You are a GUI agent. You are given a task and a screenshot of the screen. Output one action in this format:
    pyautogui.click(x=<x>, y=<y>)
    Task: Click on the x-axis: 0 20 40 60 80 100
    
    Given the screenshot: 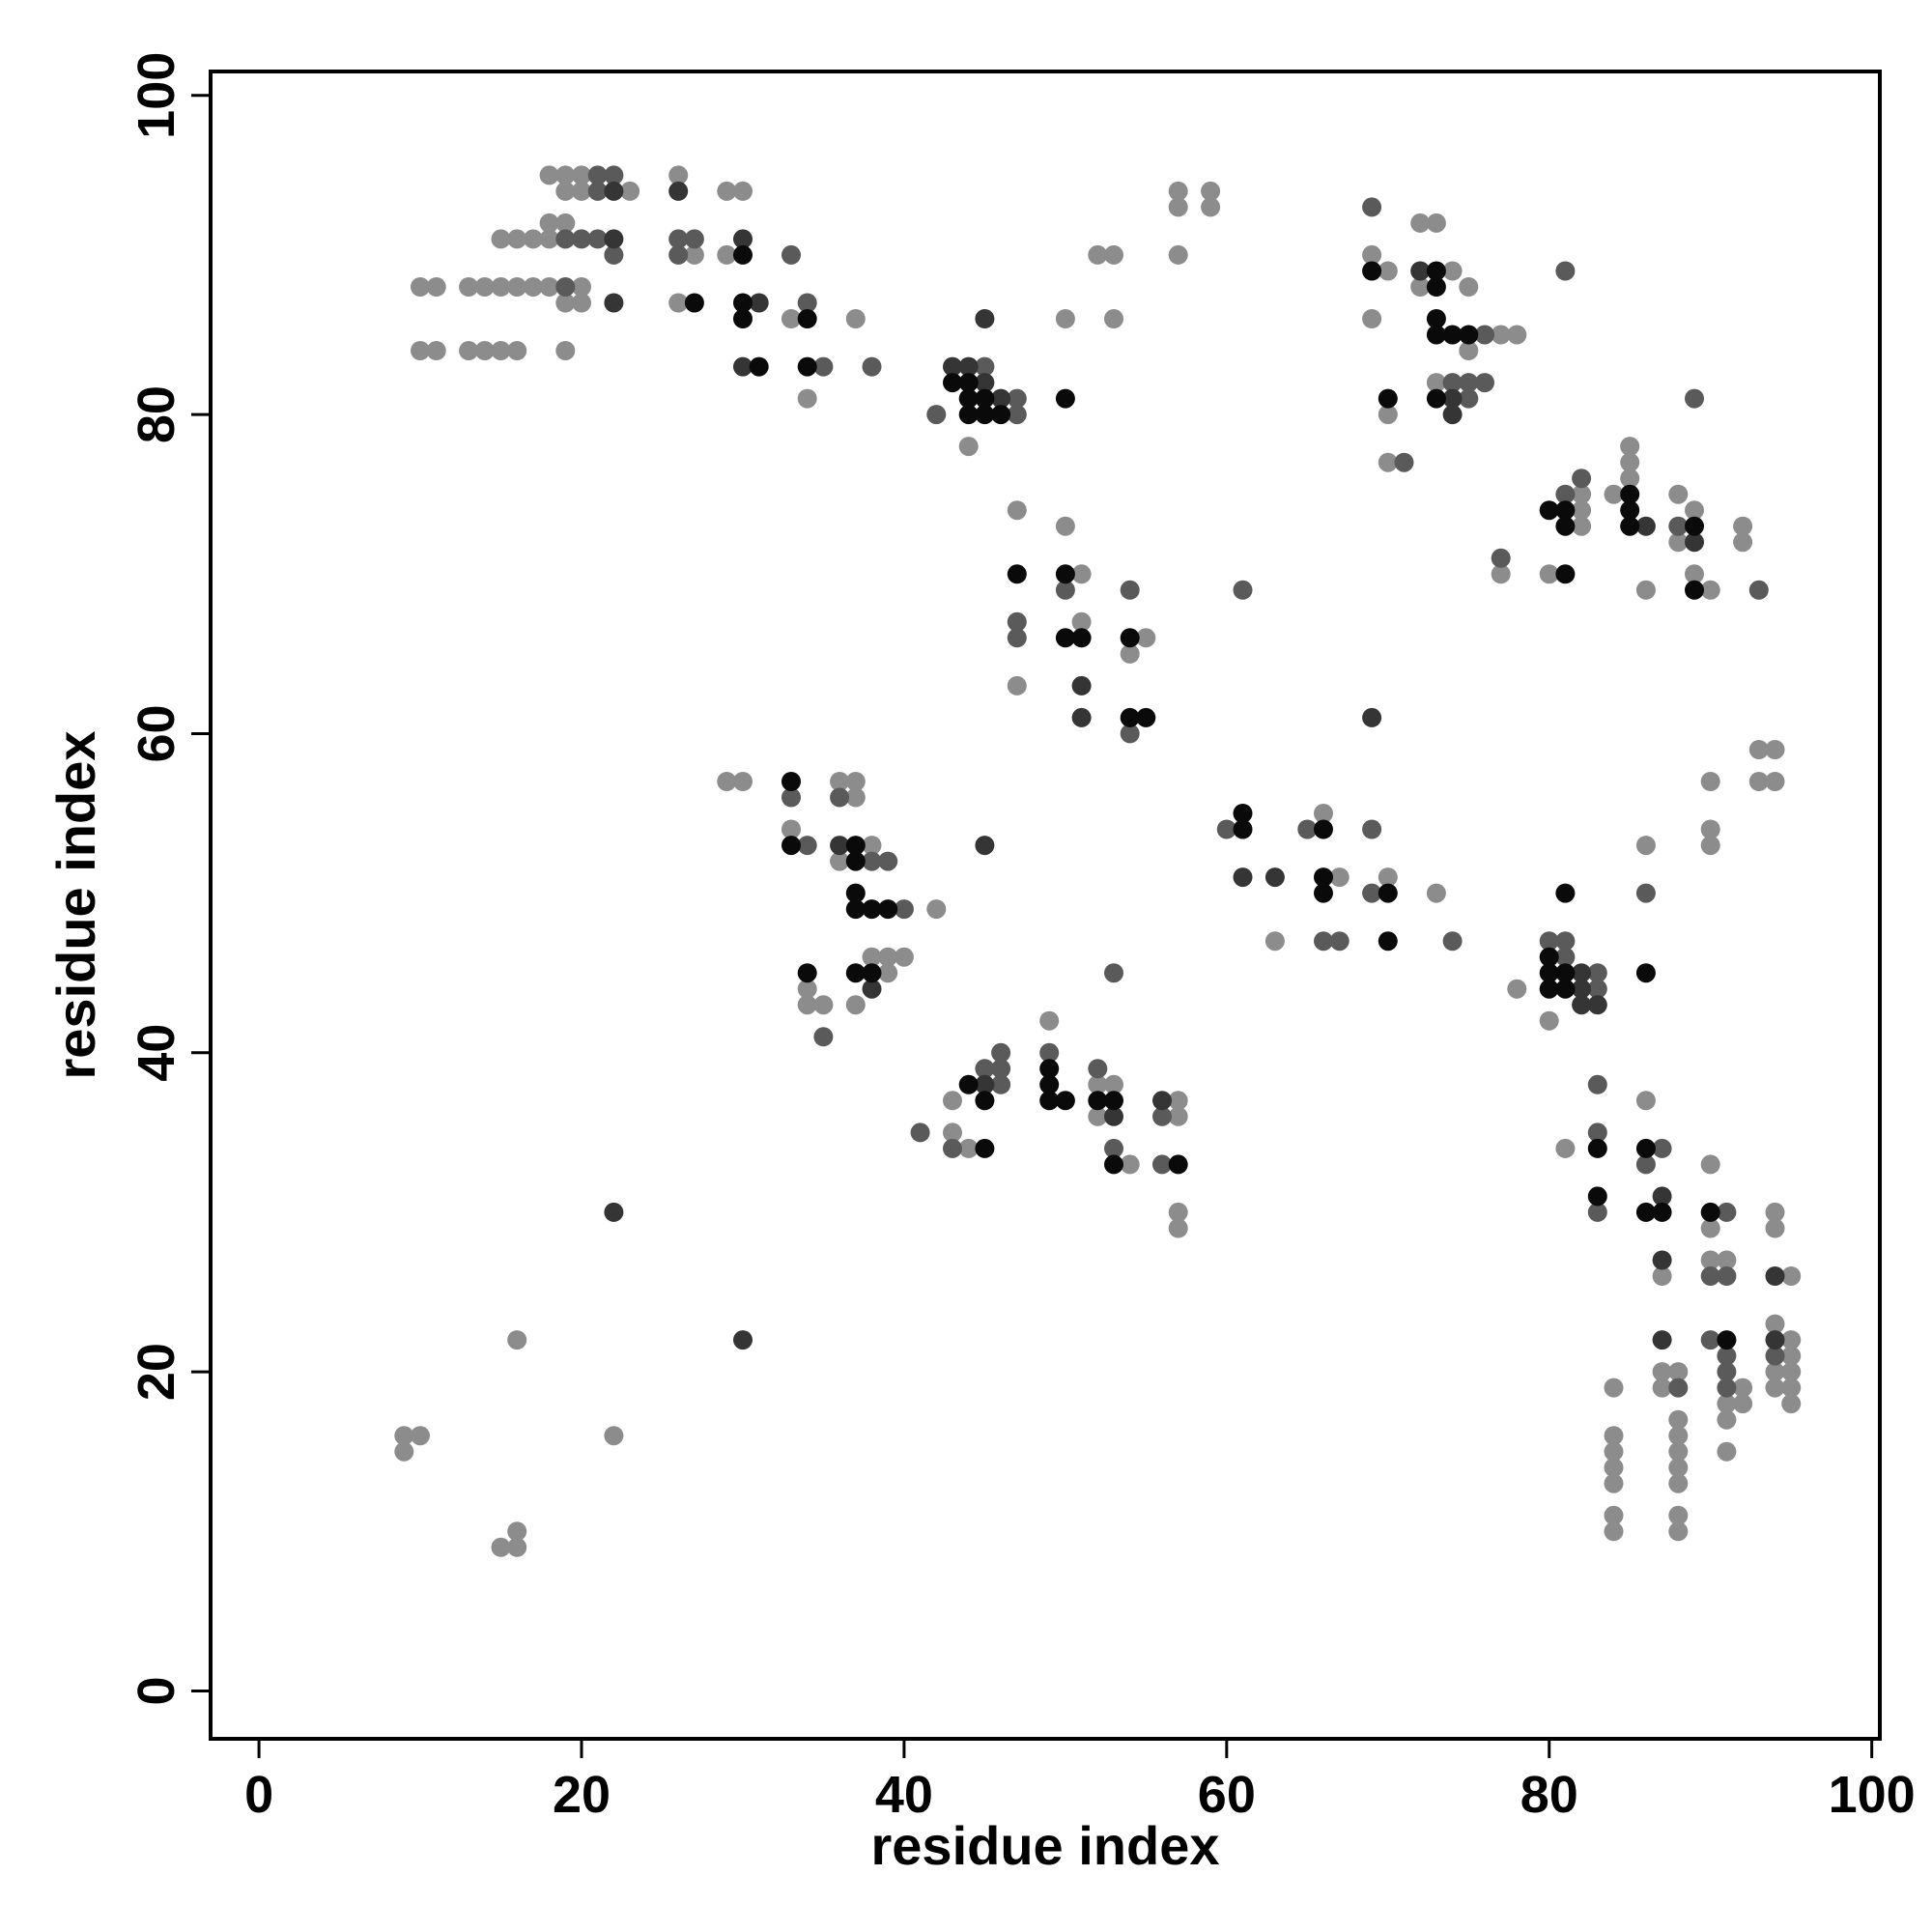 What is the action you would take?
    pyautogui.click(x=1080, y=1780)
    